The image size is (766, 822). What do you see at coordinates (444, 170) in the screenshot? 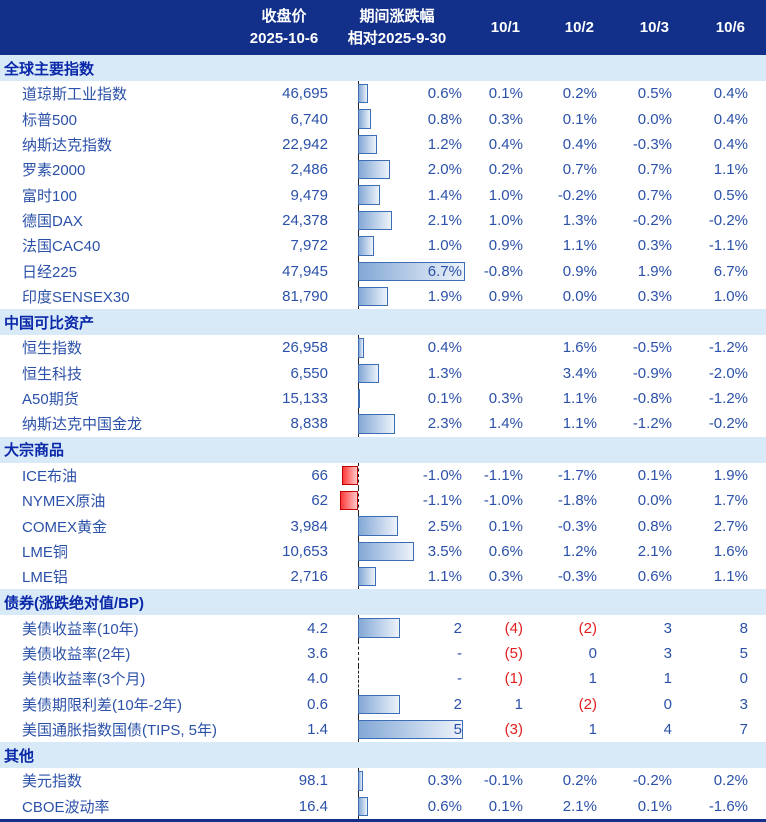
I see `change-value: 2.0%` at bounding box center [444, 170].